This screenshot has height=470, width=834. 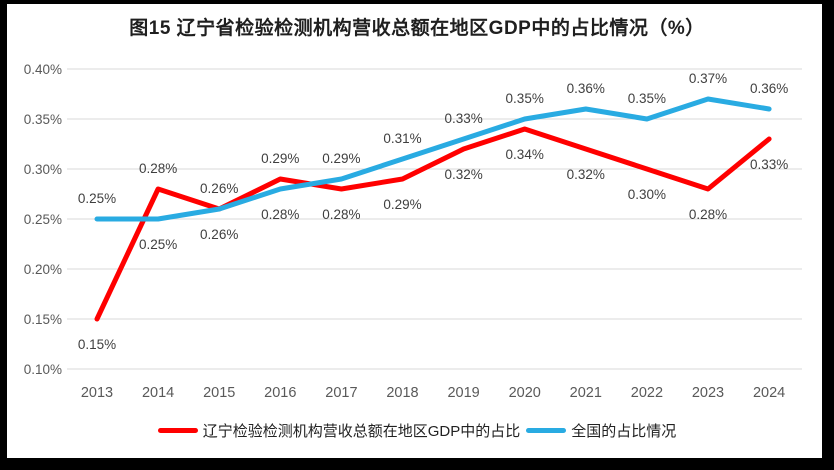 I want to click on x-axis-tick-label: 2023, so click(x=708, y=393).